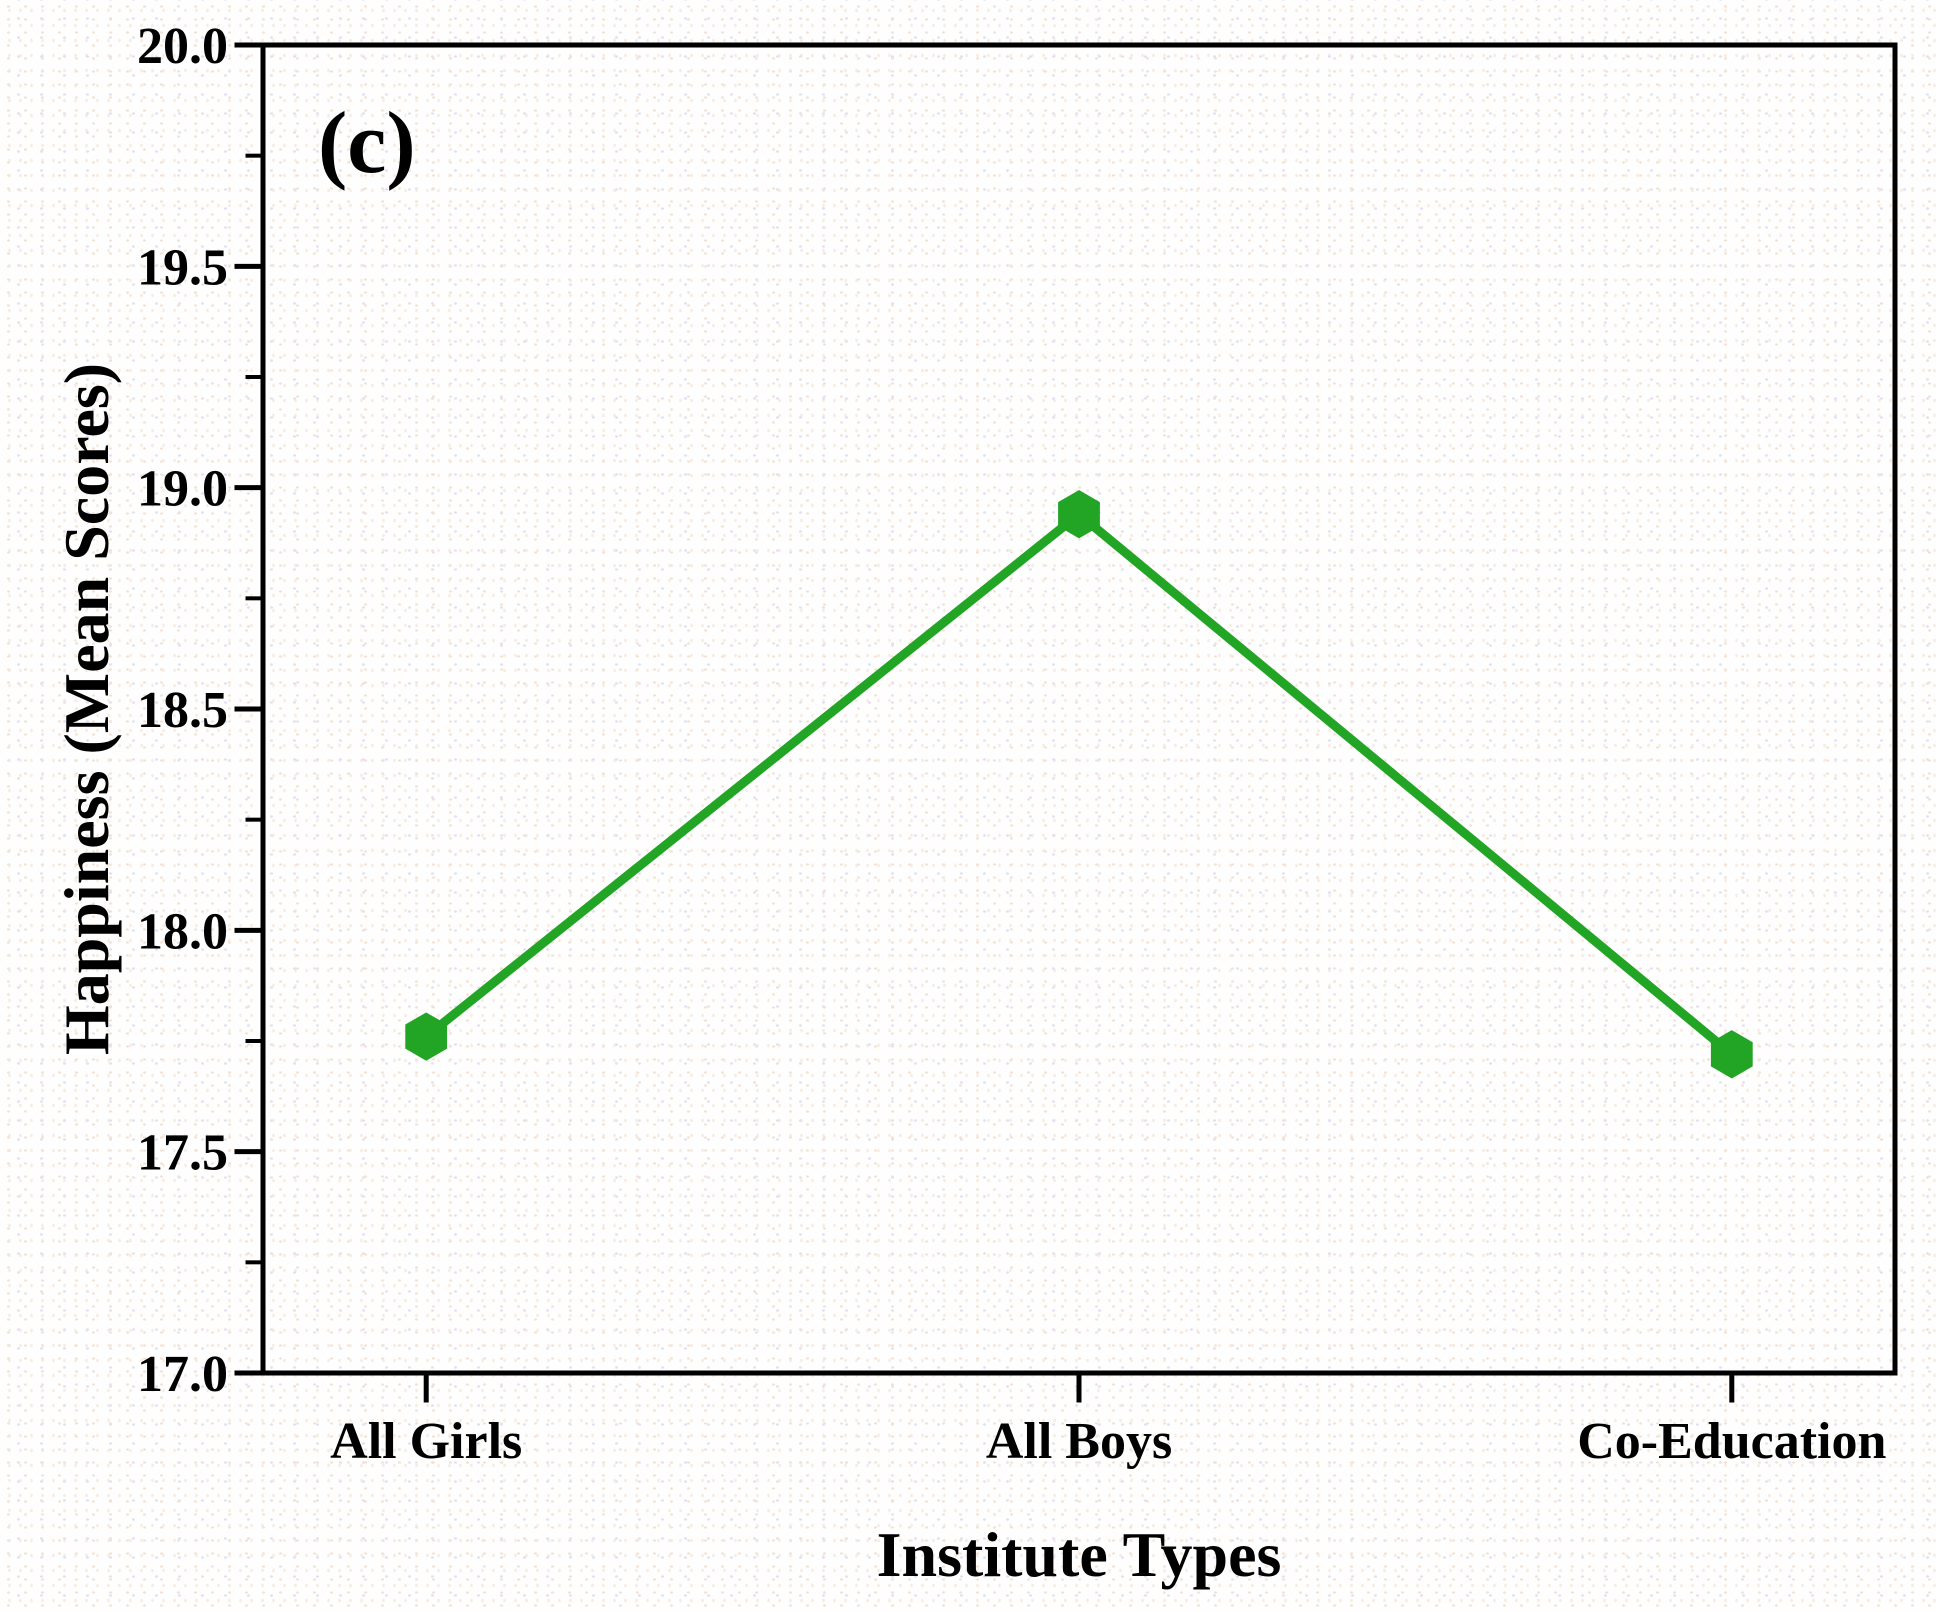 The image size is (1936, 1612). I want to click on panel-label: (c), so click(367, 143).